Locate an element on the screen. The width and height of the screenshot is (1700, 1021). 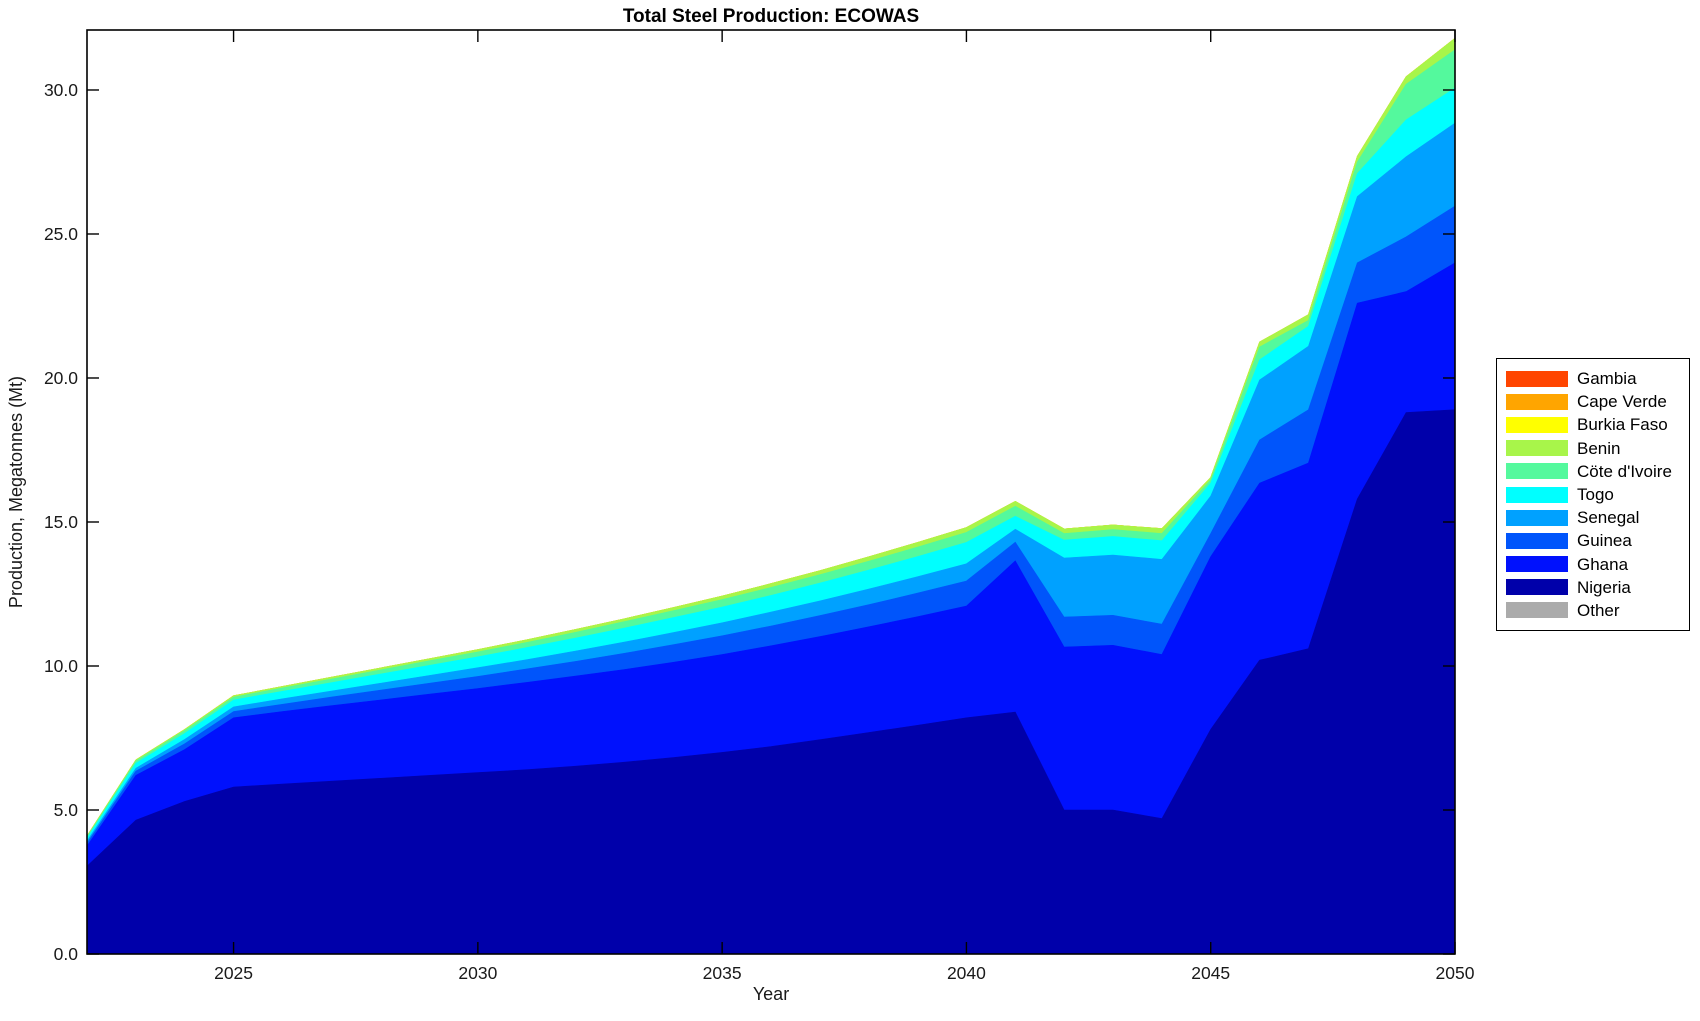
y-tick-label: 15.0 is located at coordinates (61, 522).